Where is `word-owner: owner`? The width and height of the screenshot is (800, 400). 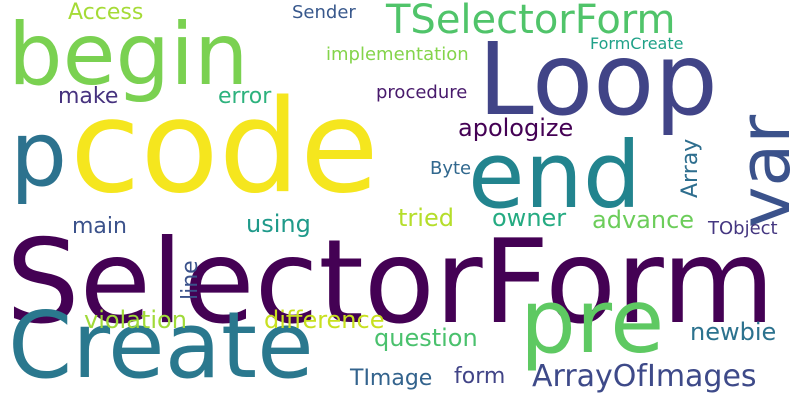 word-owner: owner is located at coordinates (529, 218).